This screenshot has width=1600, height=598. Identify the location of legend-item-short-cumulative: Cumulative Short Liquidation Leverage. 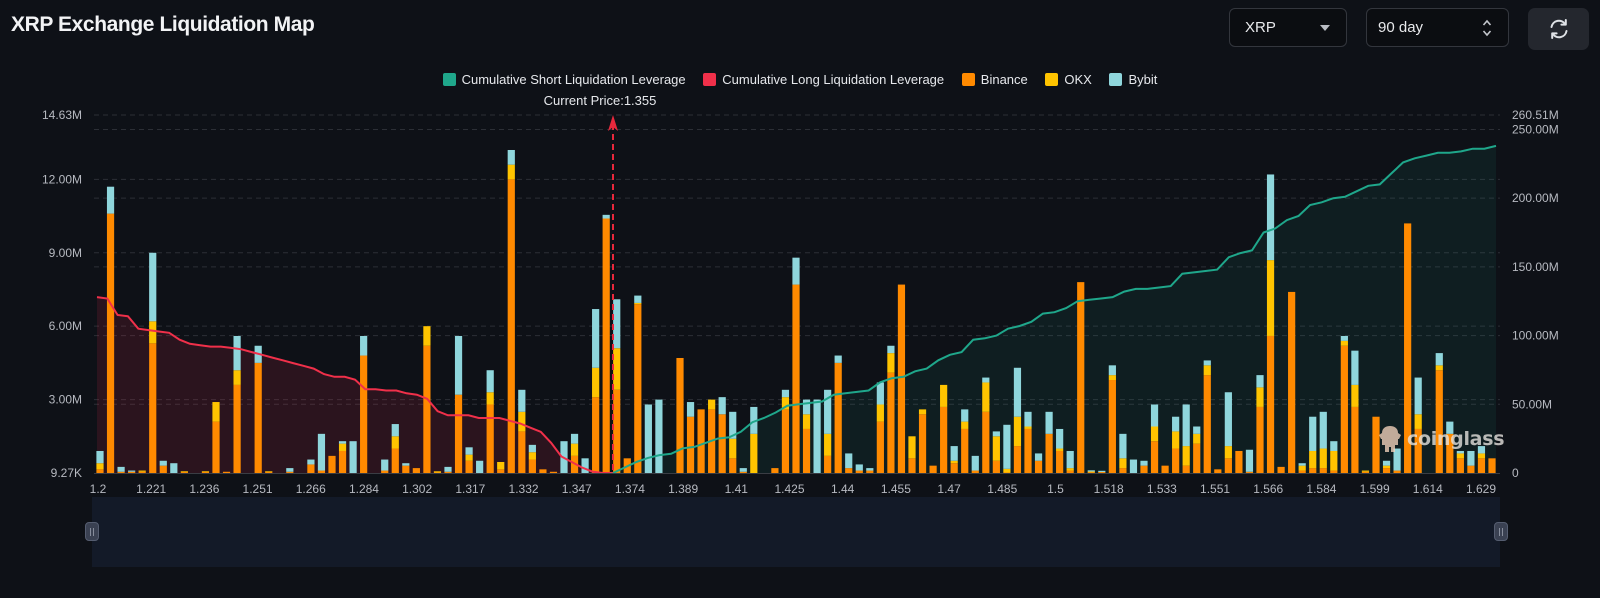
(564, 79).